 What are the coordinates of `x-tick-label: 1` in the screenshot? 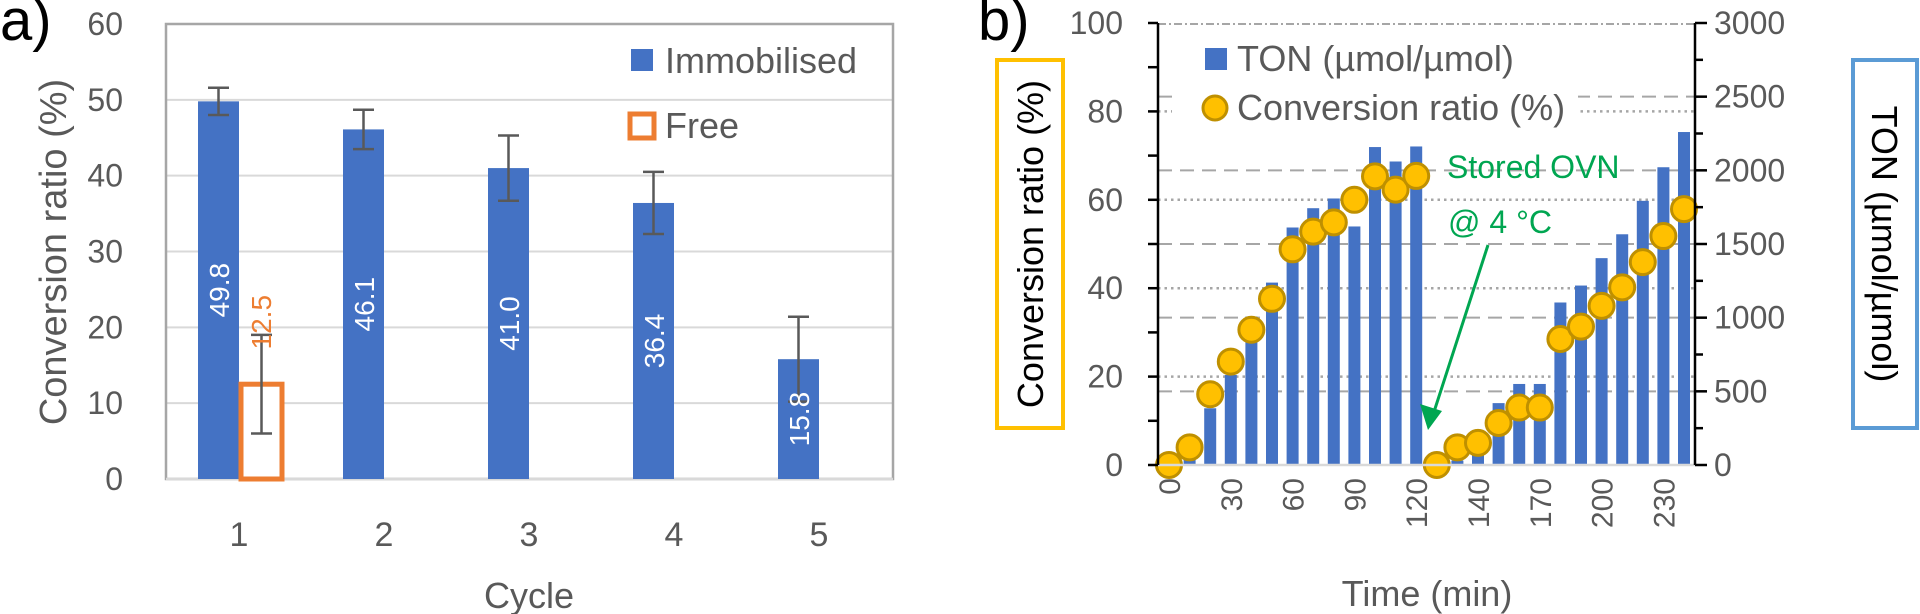 It's located at (239, 535).